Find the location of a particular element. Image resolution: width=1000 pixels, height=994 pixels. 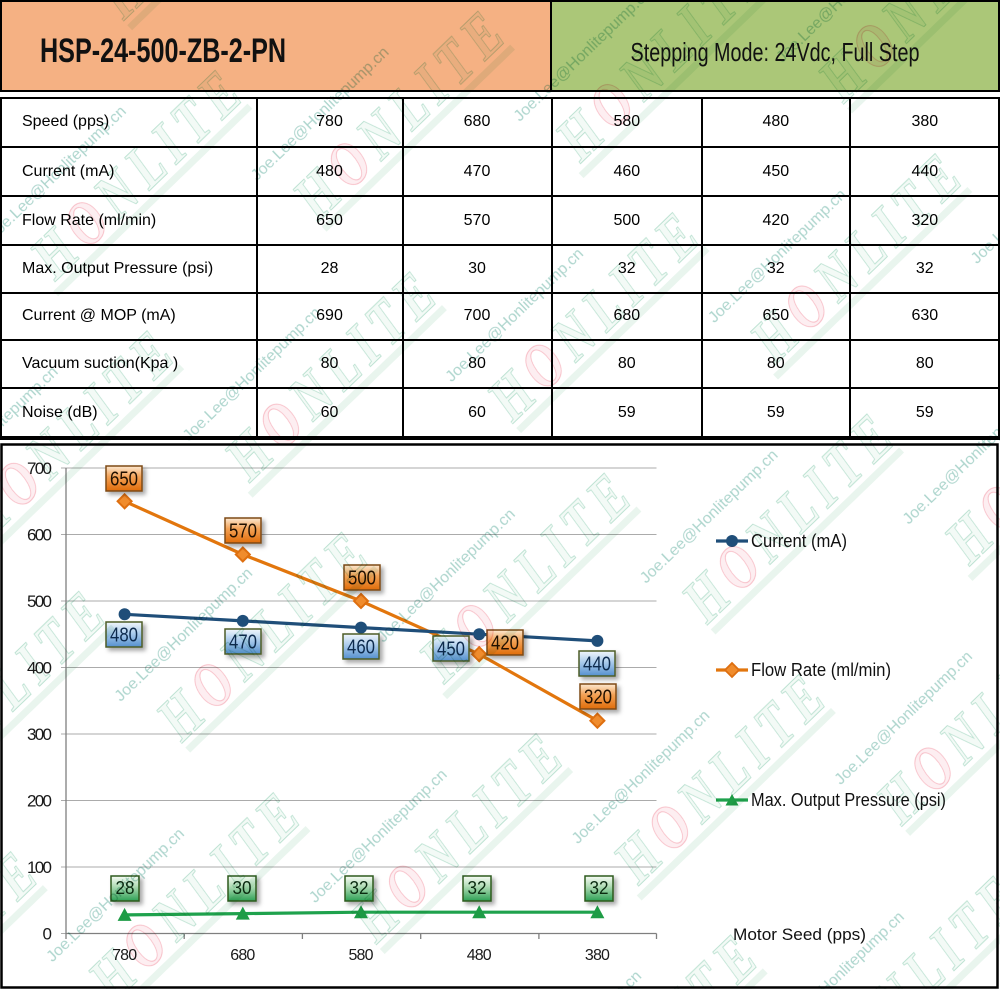

svg-text: 600 is located at coordinates (39, 535).